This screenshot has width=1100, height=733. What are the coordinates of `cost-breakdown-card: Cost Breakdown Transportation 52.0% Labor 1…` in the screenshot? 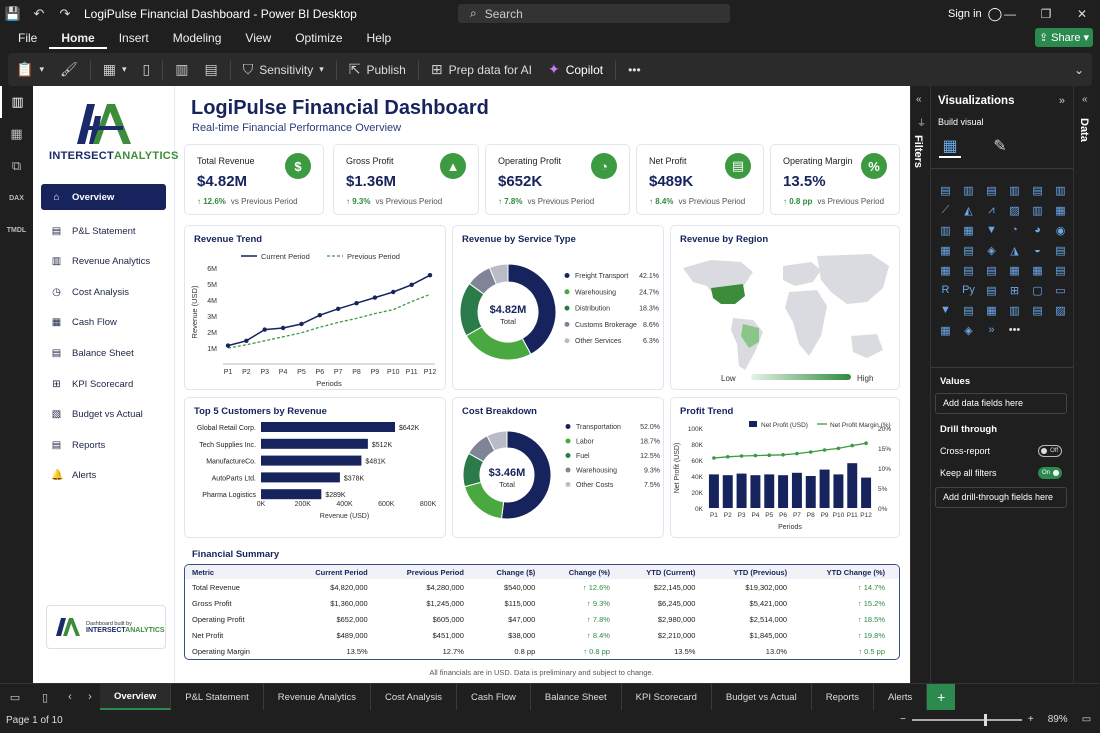 It's located at (558, 467).